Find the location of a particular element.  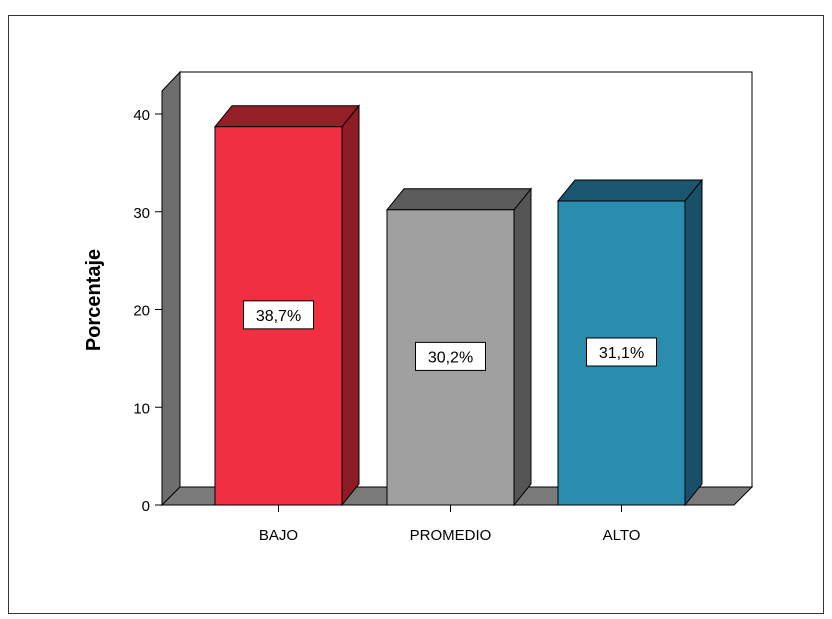

data-label: 30,2% is located at coordinates (450, 357).